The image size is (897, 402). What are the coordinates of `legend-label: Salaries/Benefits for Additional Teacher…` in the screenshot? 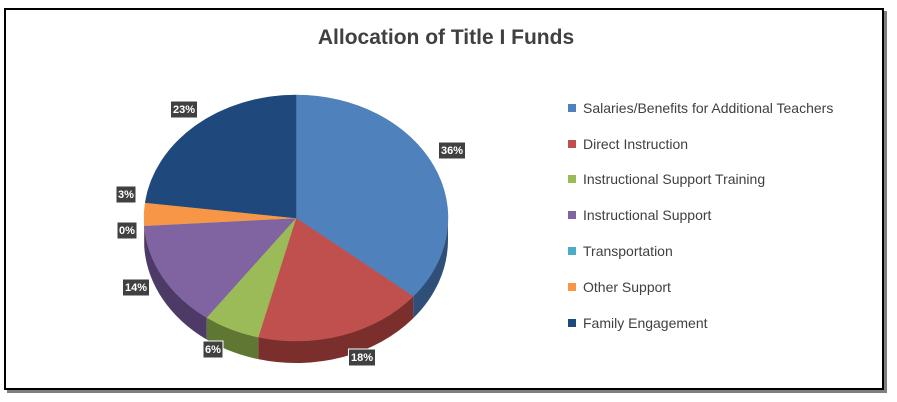 It's located at (708, 107).